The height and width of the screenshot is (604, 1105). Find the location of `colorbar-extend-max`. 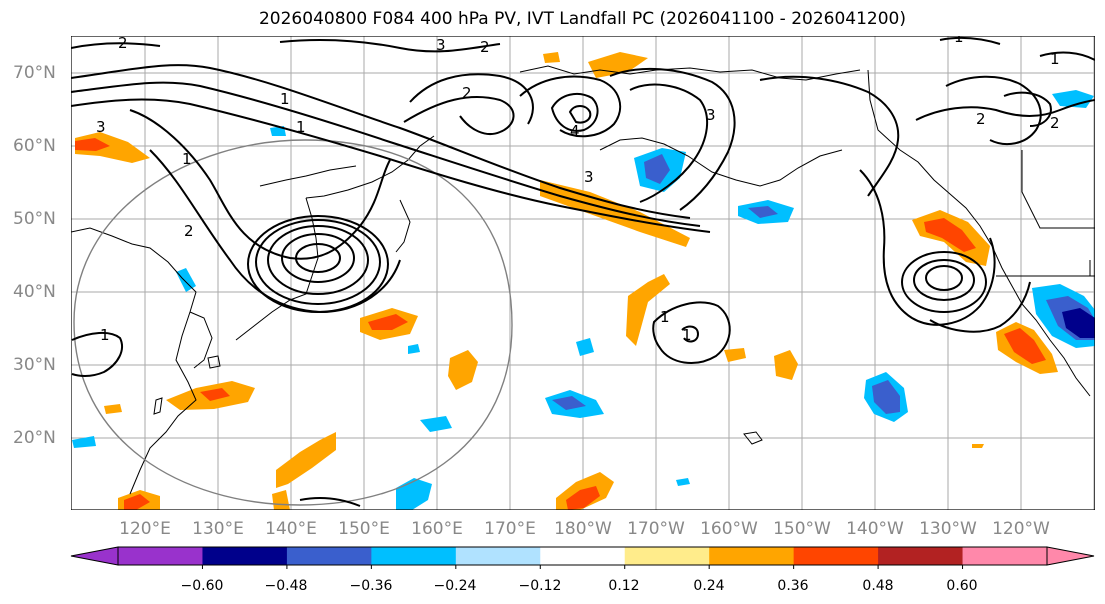

colorbar-extend-max is located at coordinates (1070, 556).